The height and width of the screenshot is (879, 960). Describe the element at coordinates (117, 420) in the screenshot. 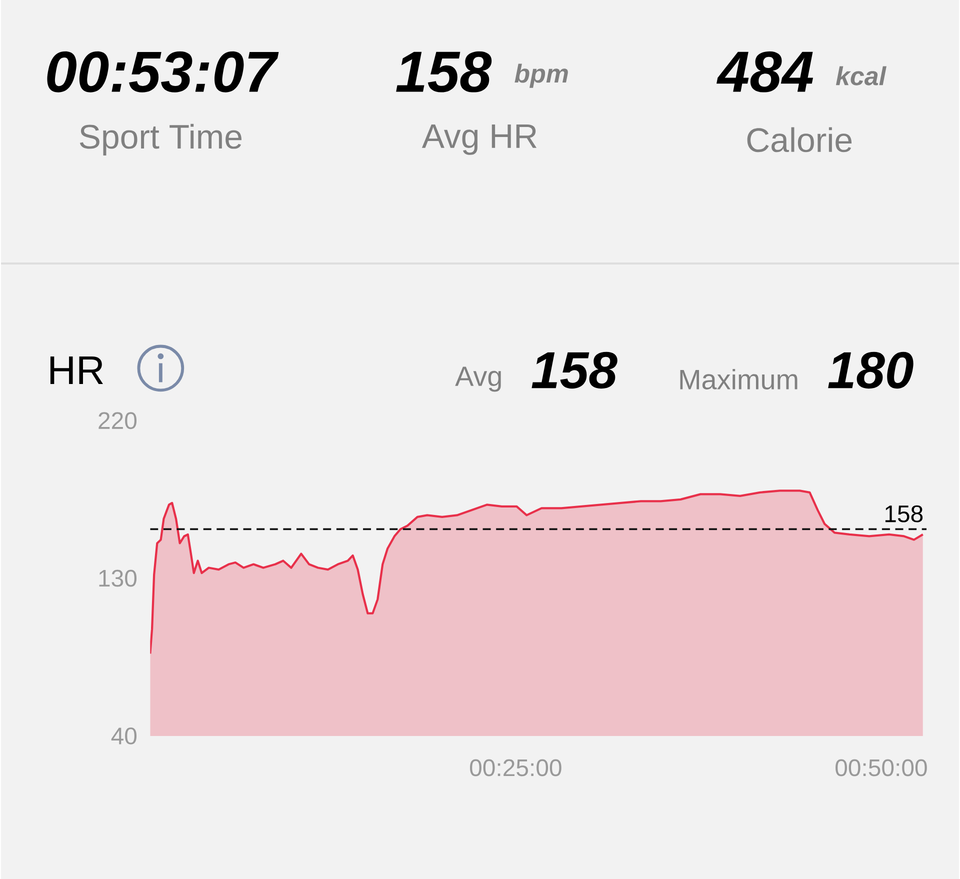

I see `y-tick-label: 220` at that location.